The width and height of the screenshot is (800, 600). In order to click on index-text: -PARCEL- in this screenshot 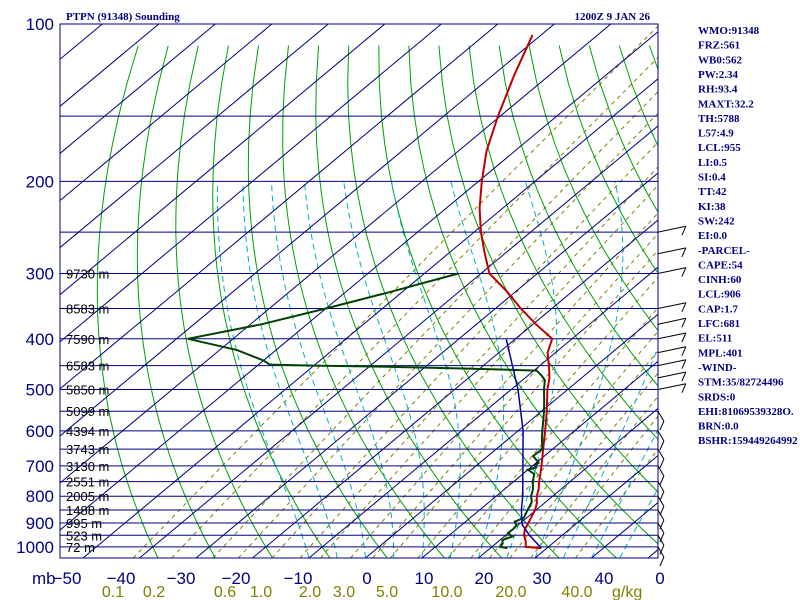, I will do `click(724, 251)`.